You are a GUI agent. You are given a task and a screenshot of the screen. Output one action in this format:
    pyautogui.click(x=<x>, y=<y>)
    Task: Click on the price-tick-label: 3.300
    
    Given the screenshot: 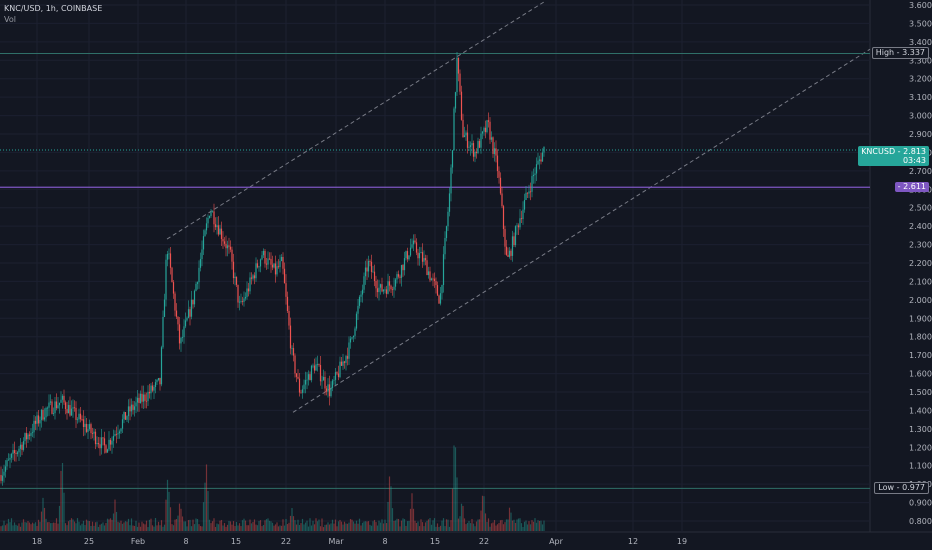 What is the action you would take?
    pyautogui.click(x=920, y=60)
    